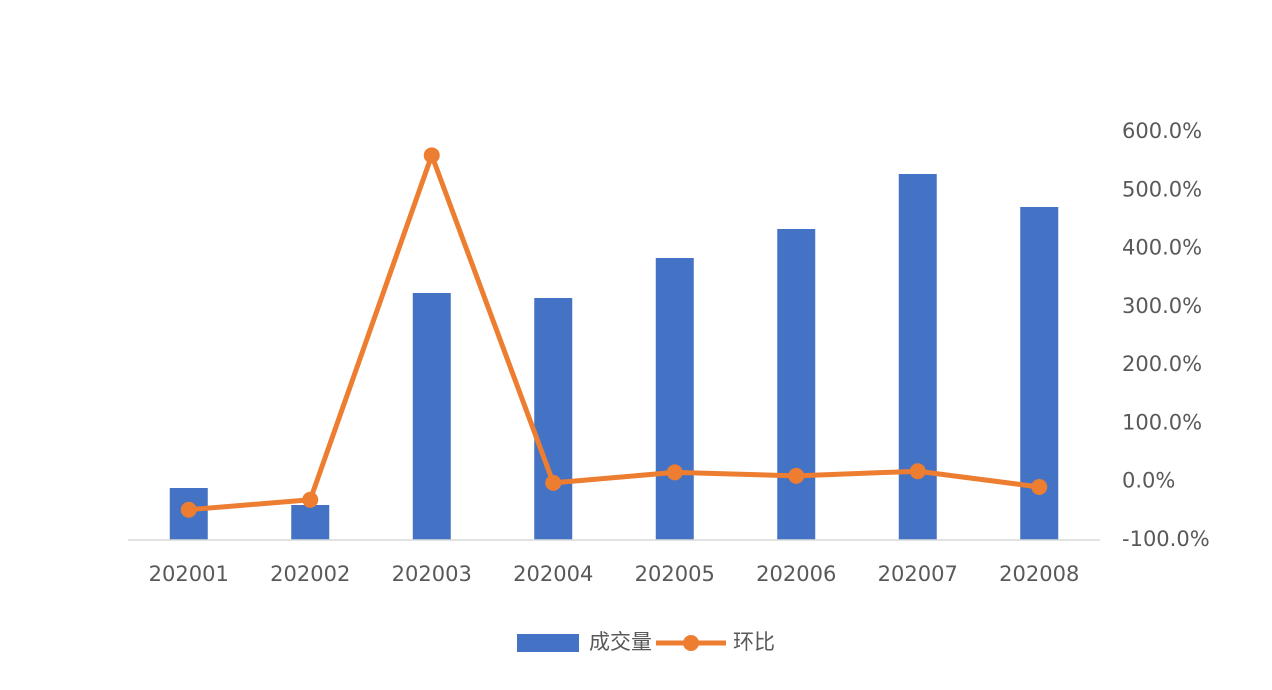  I want to click on y2-tick-label: 500.0%, so click(1162, 189).